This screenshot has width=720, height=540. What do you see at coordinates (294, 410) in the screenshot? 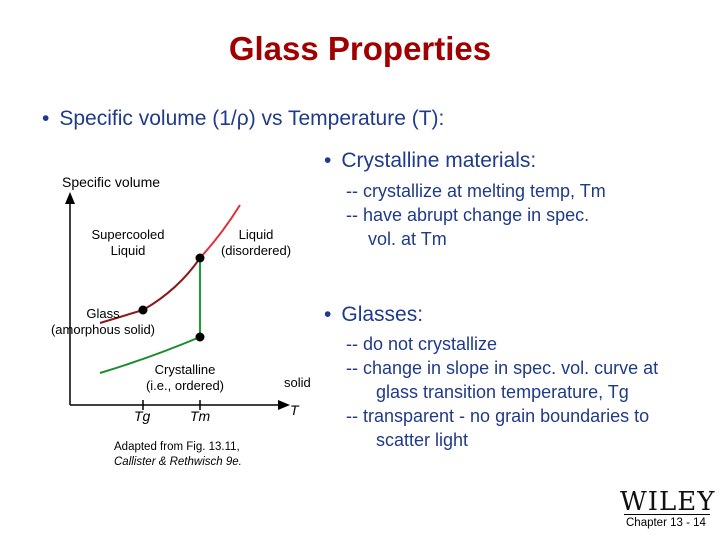
I see `x-axis-label: T` at bounding box center [294, 410].